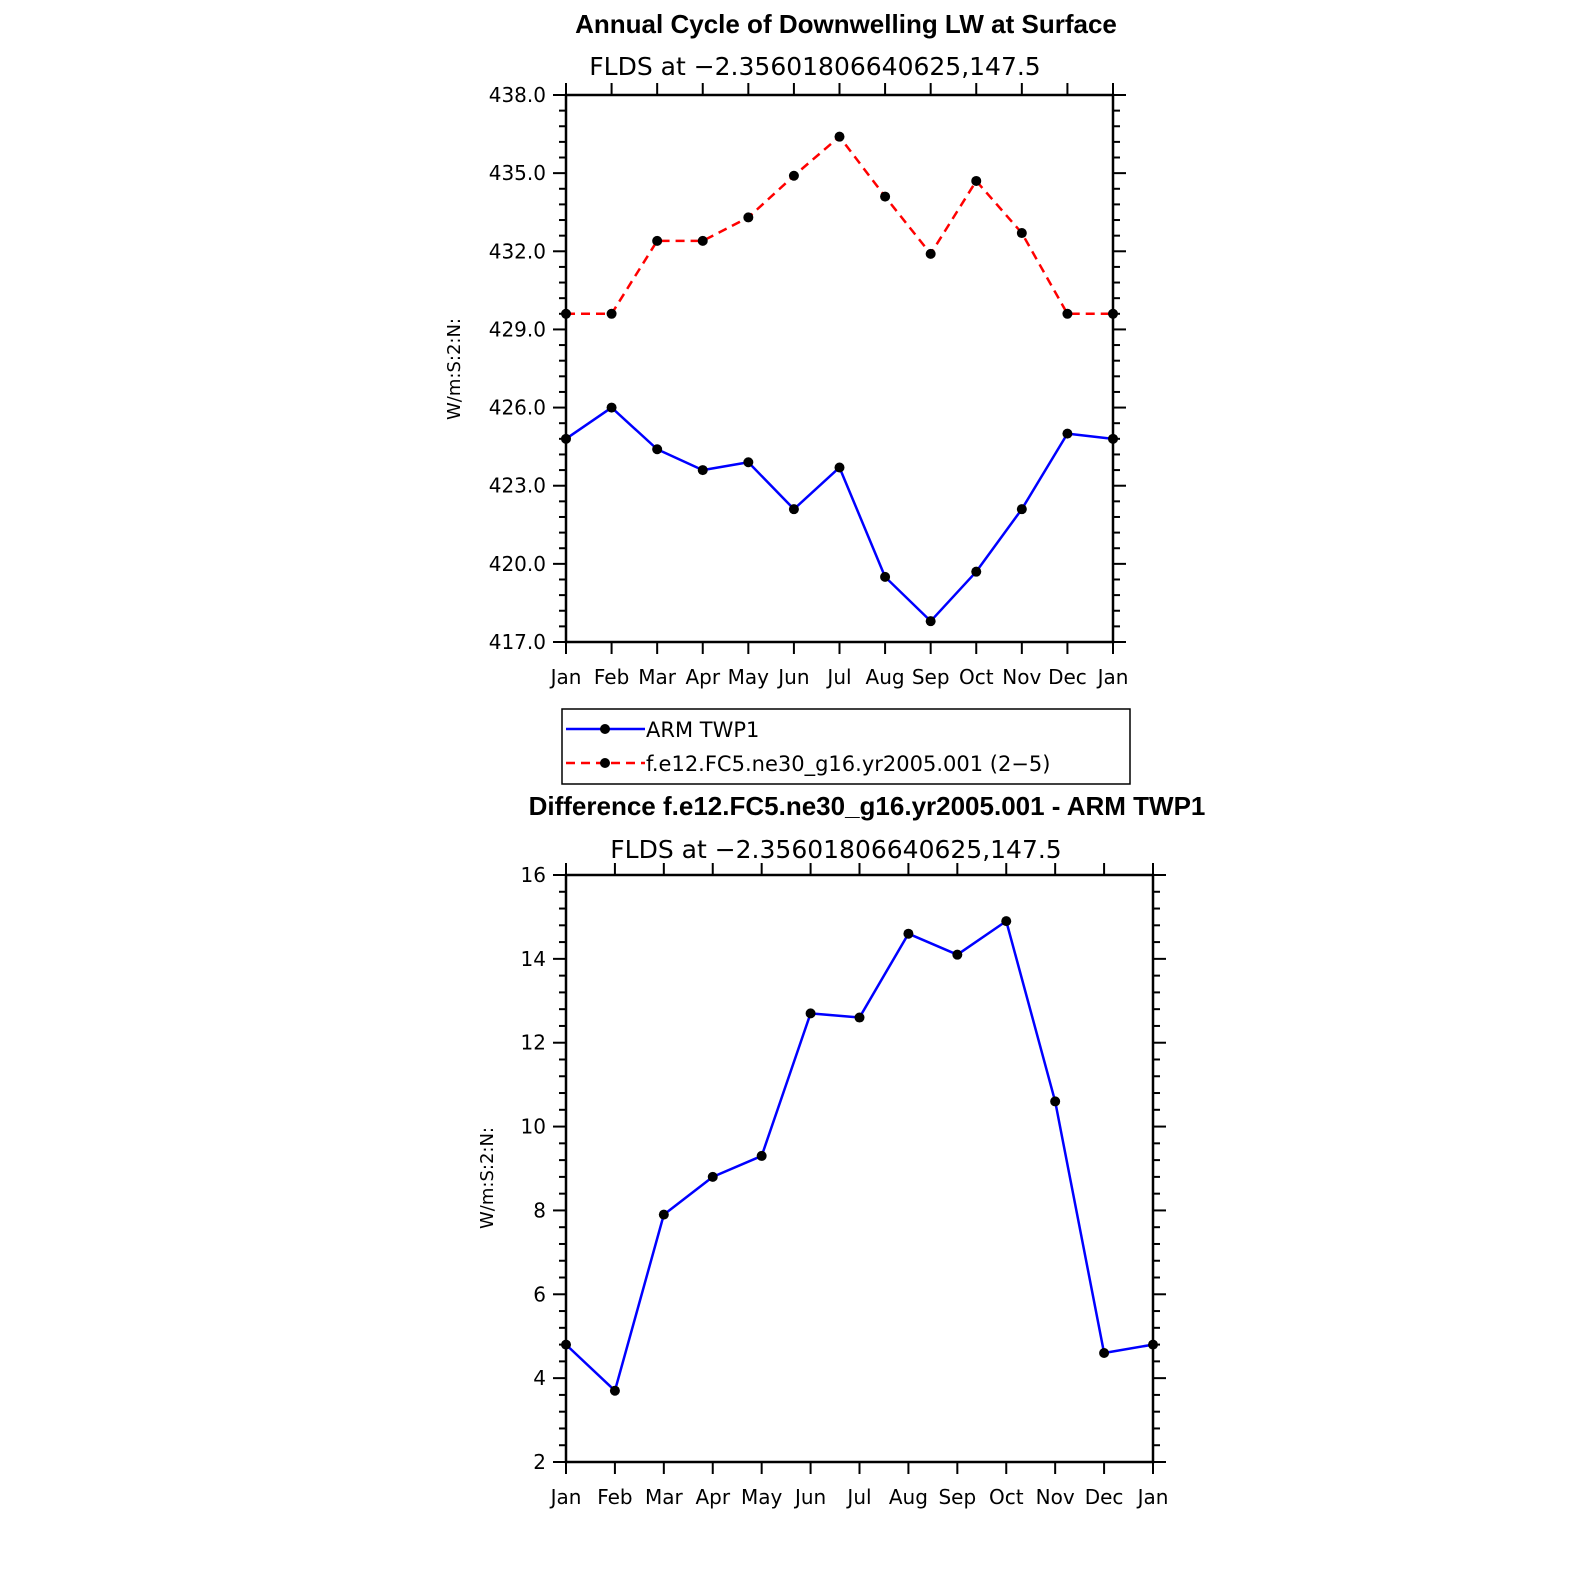 Image resolution: width=1574 pixels, height=1574 pixels. Describe the element at coordinates (533, 959) in the screenshot. I see `y-tick-label: 14` at that location.